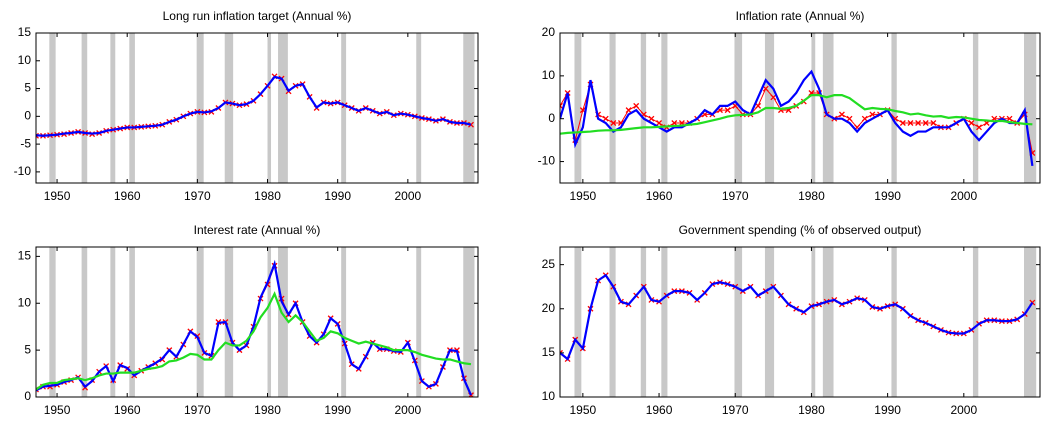  I want to click on plot-area, so click(255, 322).